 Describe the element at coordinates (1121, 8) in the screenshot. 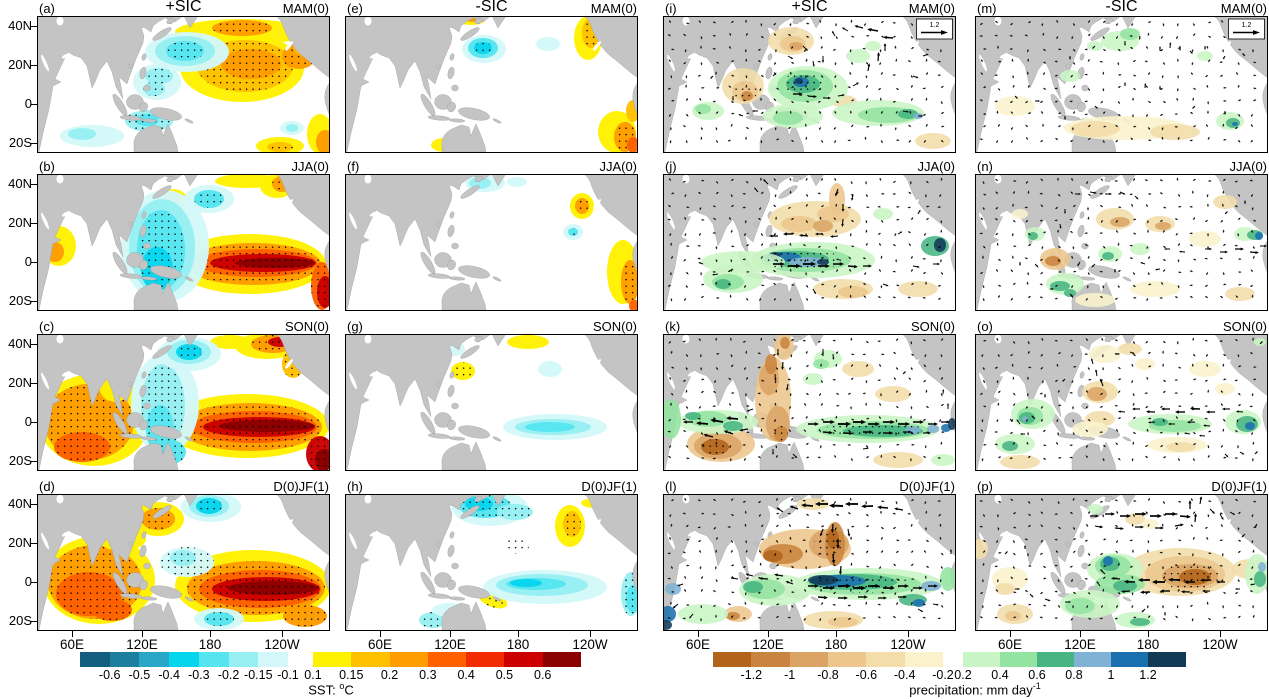

I see `panel-m-header: (m) -SIC MAM(0)` at that location.